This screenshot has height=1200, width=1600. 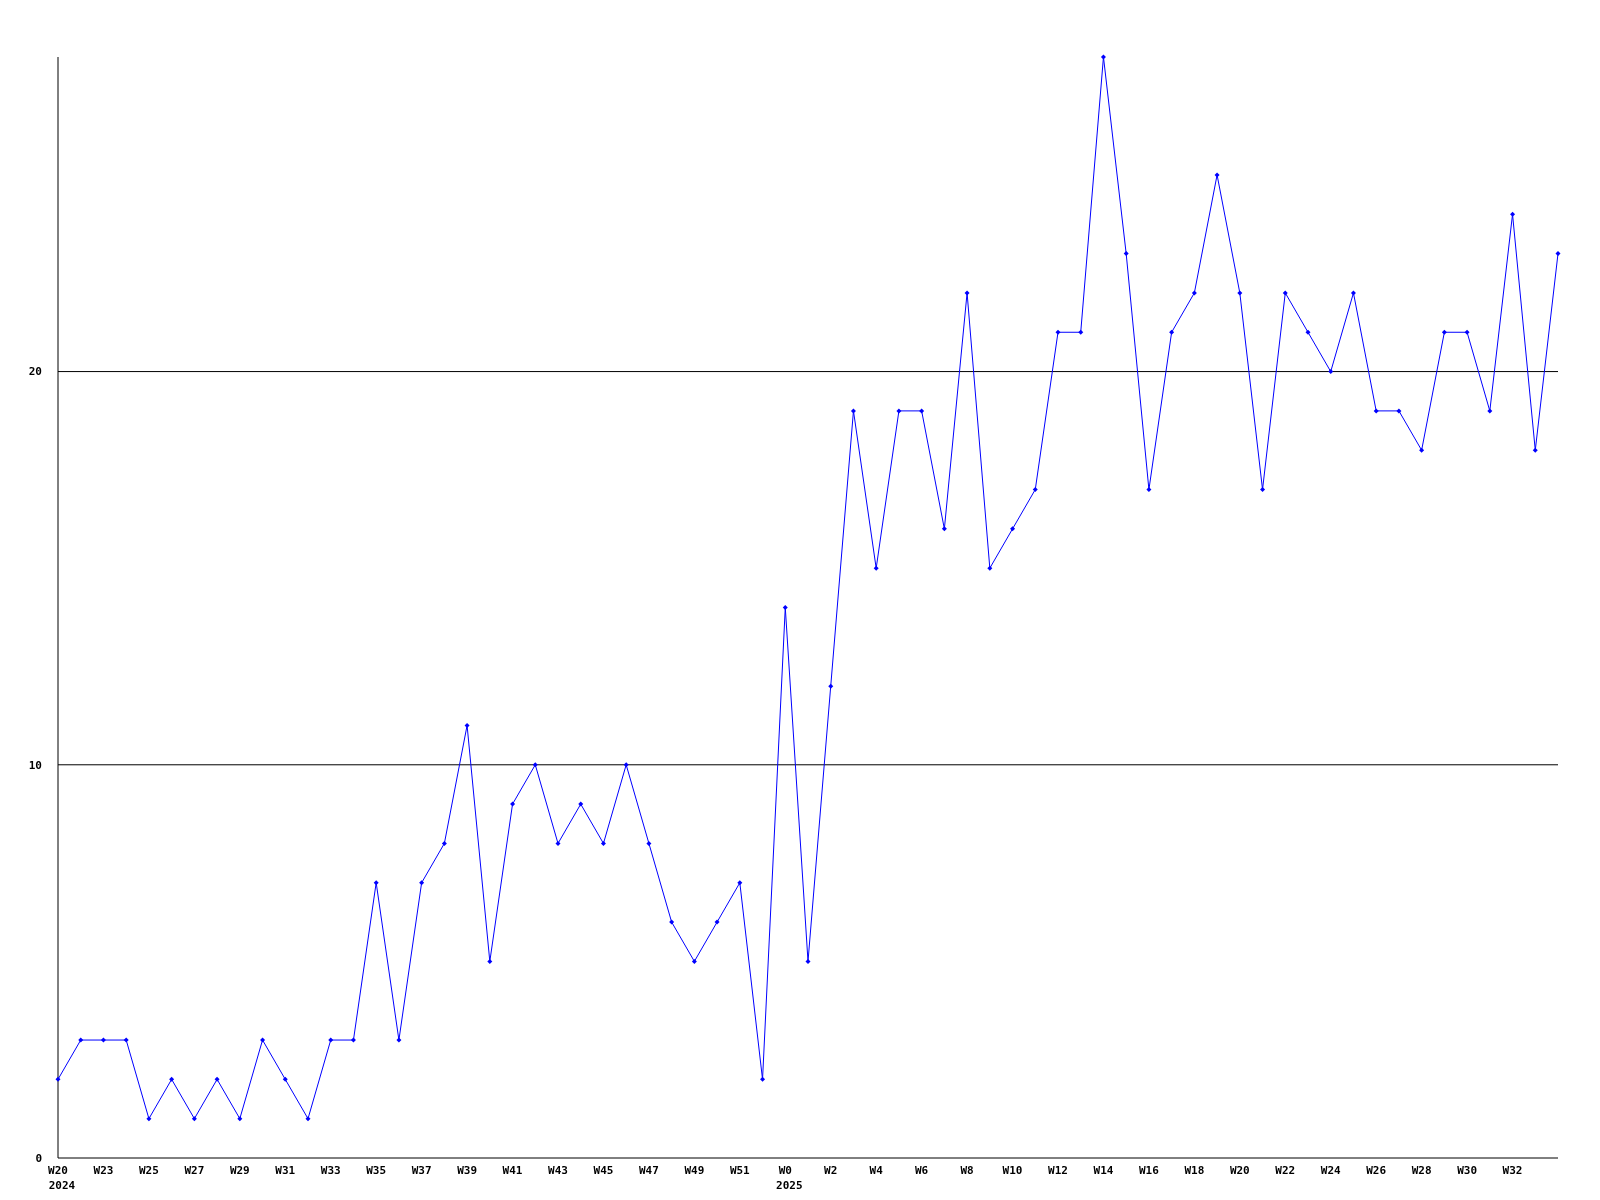 I want to click on x-tick-label: W43, so click(x=558, y=1170).